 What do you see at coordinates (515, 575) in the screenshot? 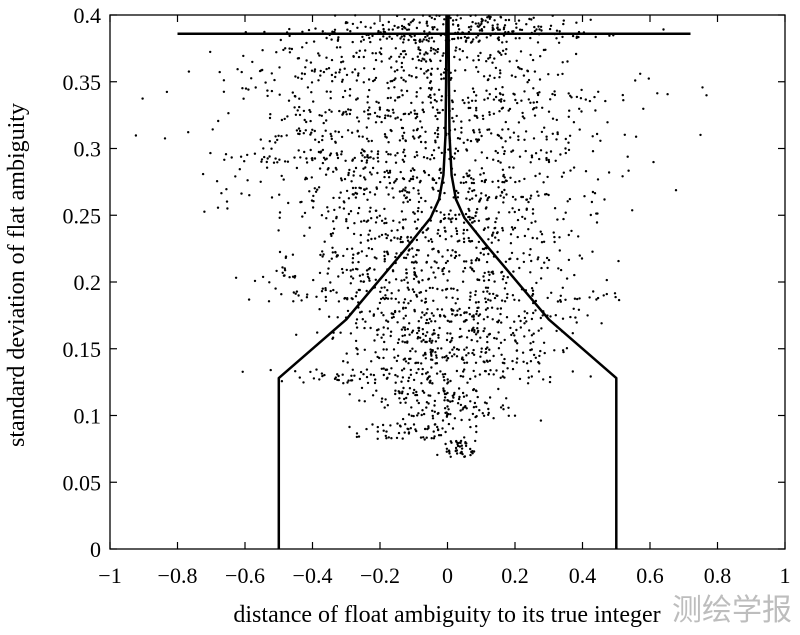
I see `x-tick-label: 0.2` at bounding box center [515, 575].